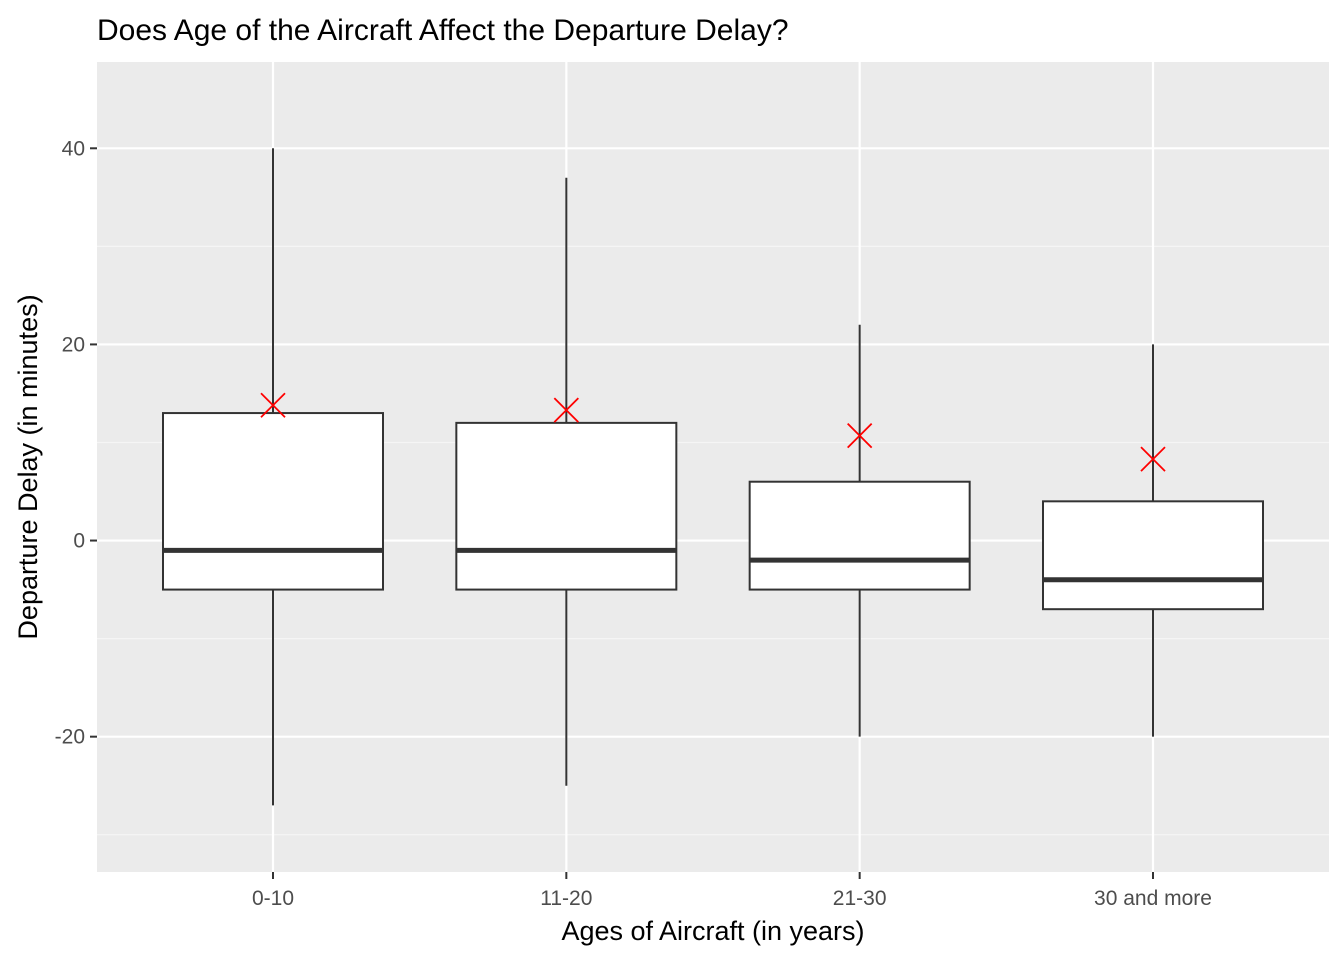  I want to click on y-axis-title: Departure Delay (in minutes), so click(28, 466).